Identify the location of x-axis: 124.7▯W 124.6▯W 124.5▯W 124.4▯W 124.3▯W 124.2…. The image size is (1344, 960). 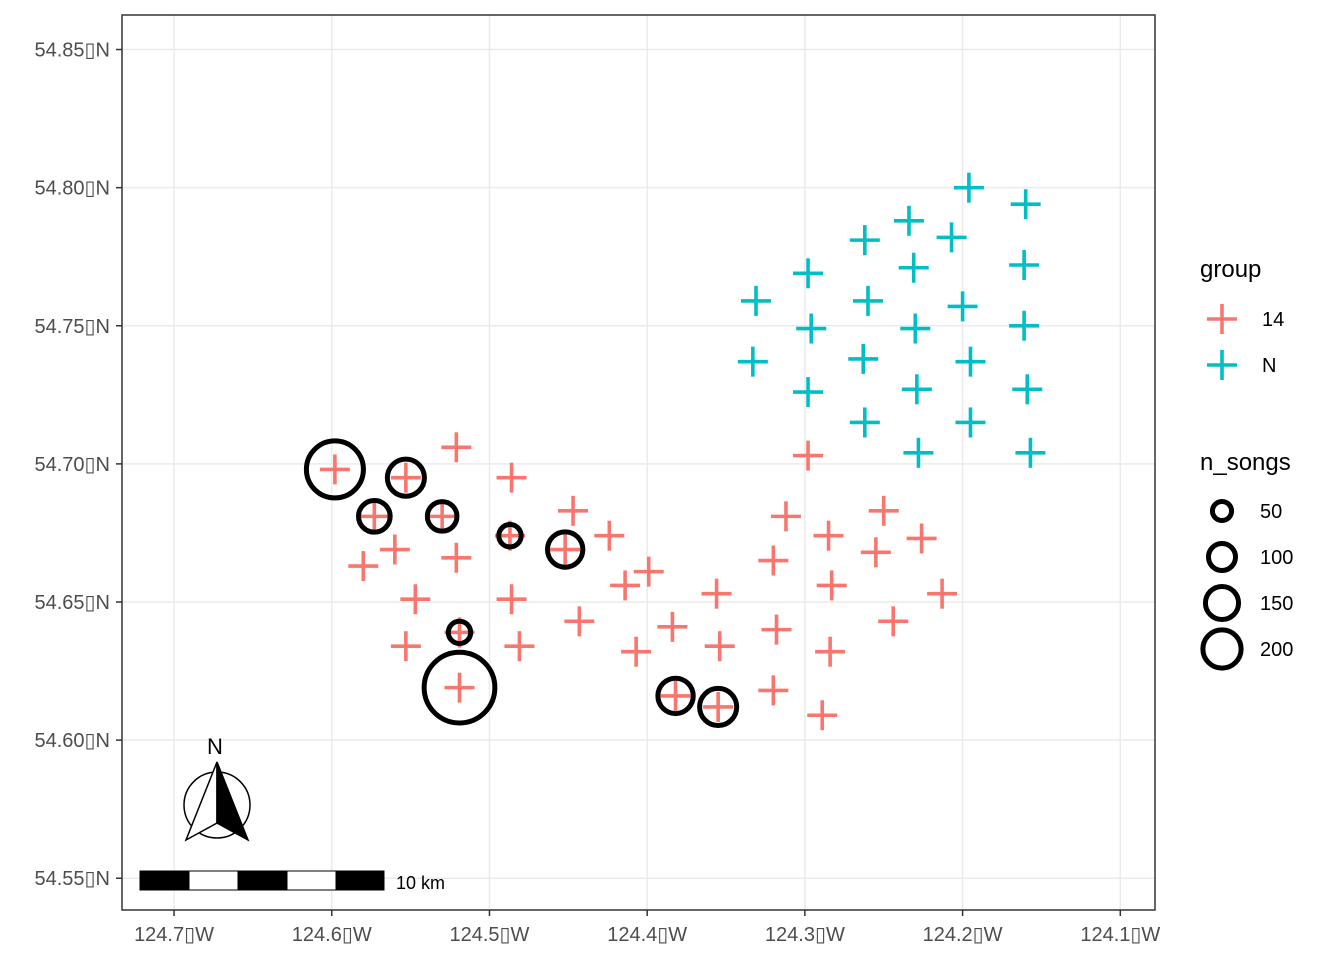
(647, 928).